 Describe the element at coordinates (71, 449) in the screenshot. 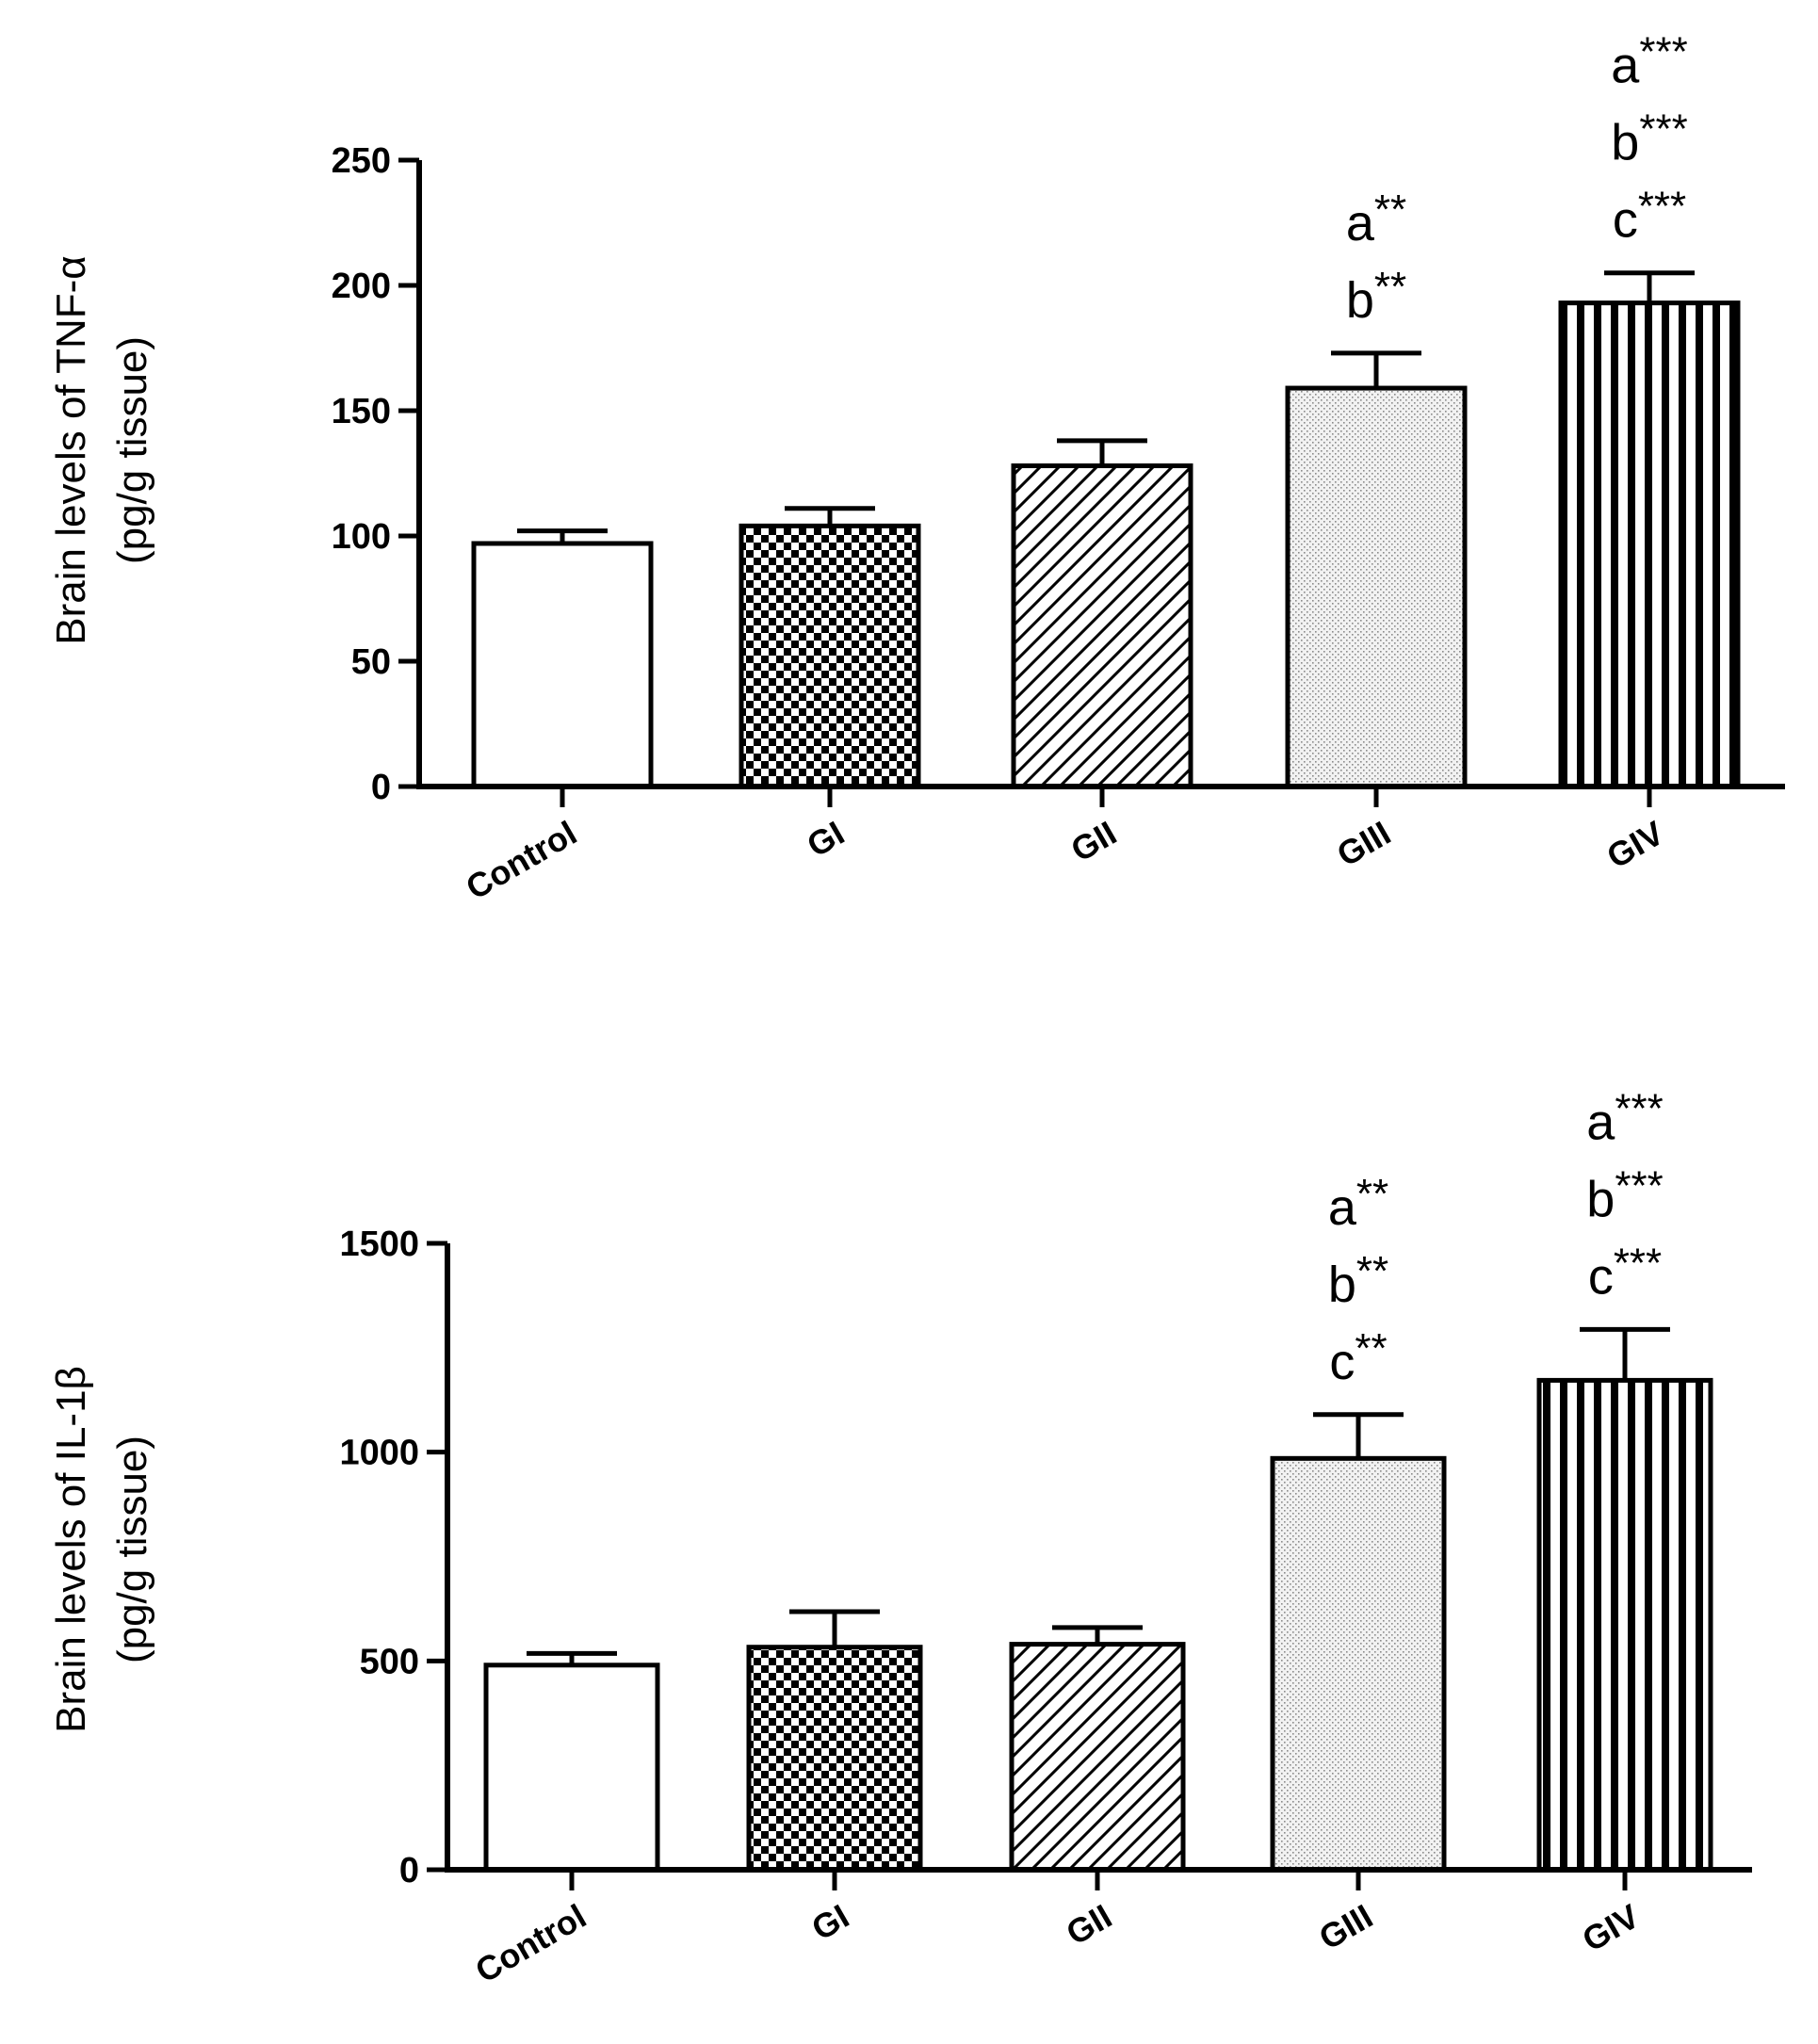

I see `y-axis-label-line1: Brain levels of TNF-α` at that location.